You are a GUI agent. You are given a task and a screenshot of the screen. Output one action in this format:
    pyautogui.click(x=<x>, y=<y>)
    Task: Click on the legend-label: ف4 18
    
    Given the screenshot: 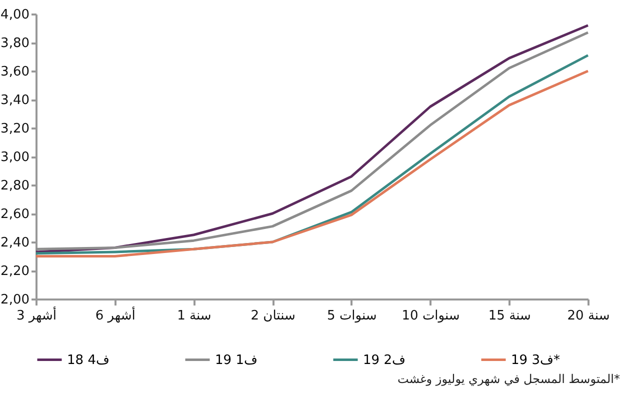 What is the action you would take?
    pyautogui.click(x=88, y=360)
    